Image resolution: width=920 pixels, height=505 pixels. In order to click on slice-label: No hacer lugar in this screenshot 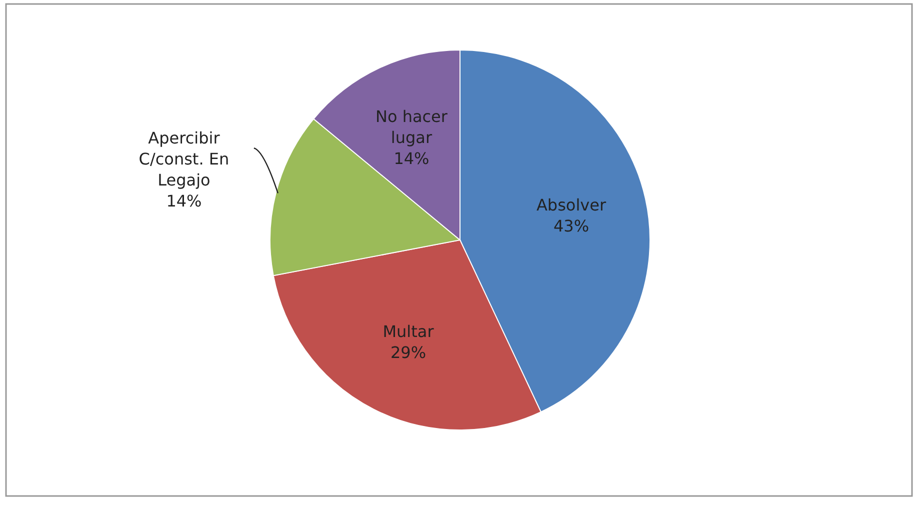, I will do `click(411, 126)`.